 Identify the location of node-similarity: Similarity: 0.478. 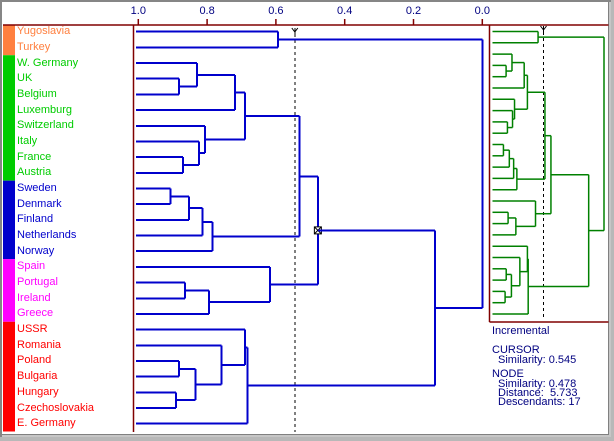
(537, 384).